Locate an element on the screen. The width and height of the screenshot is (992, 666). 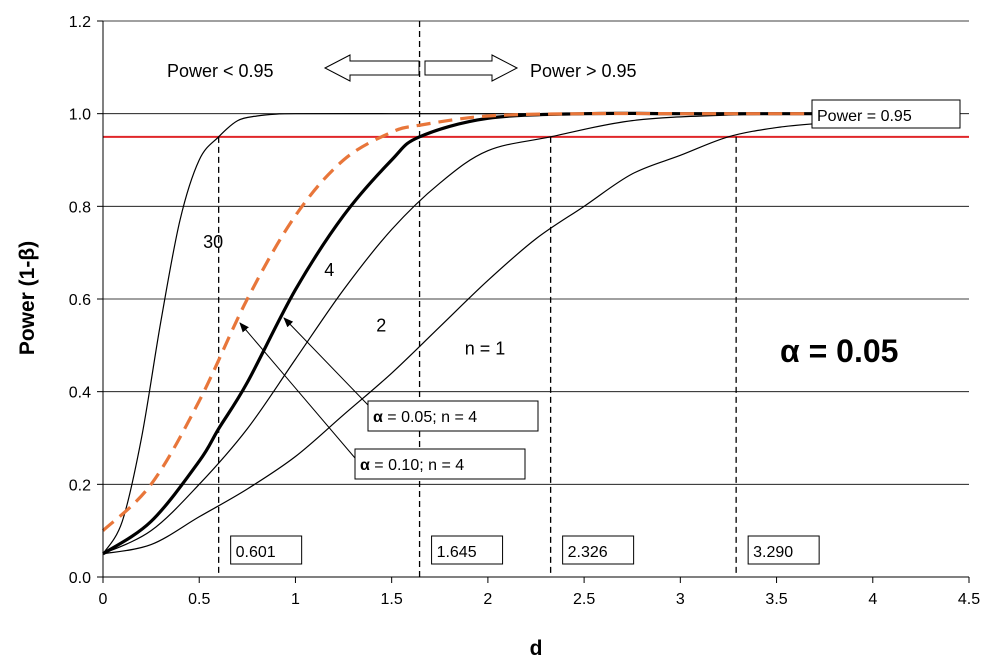
callout-005-box is located at coordinates (453, 416).